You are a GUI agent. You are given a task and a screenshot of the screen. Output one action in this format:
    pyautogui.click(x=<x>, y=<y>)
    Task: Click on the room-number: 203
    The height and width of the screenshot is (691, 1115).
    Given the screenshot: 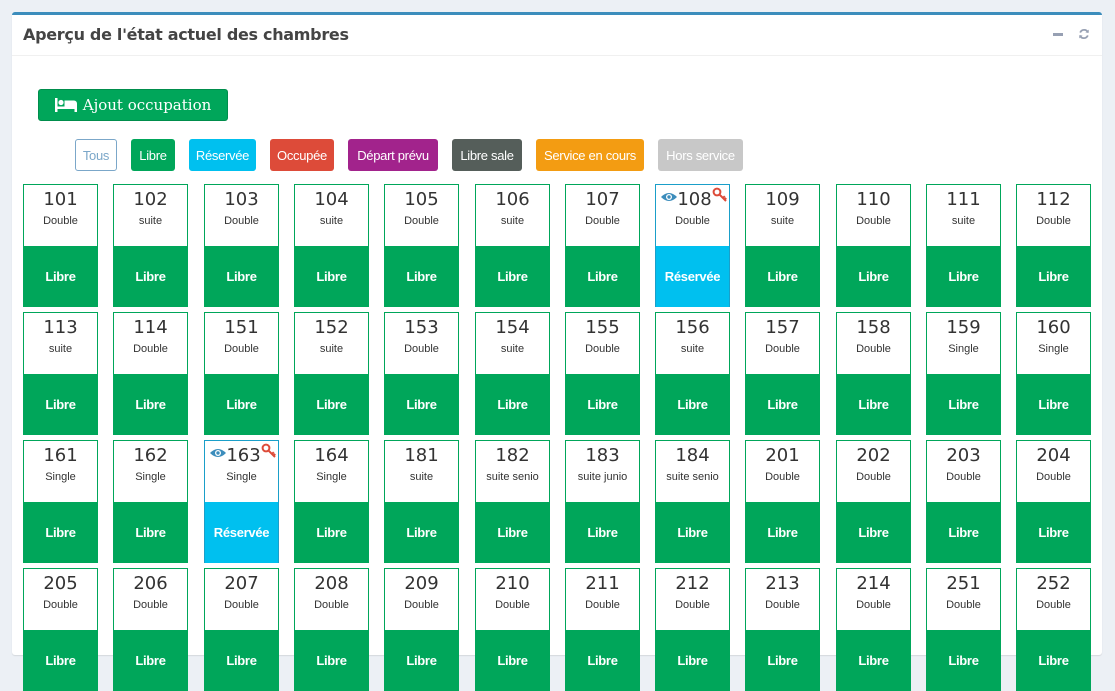 What is the action you would take?
    pyautogui.click(x=963, y=455)
    